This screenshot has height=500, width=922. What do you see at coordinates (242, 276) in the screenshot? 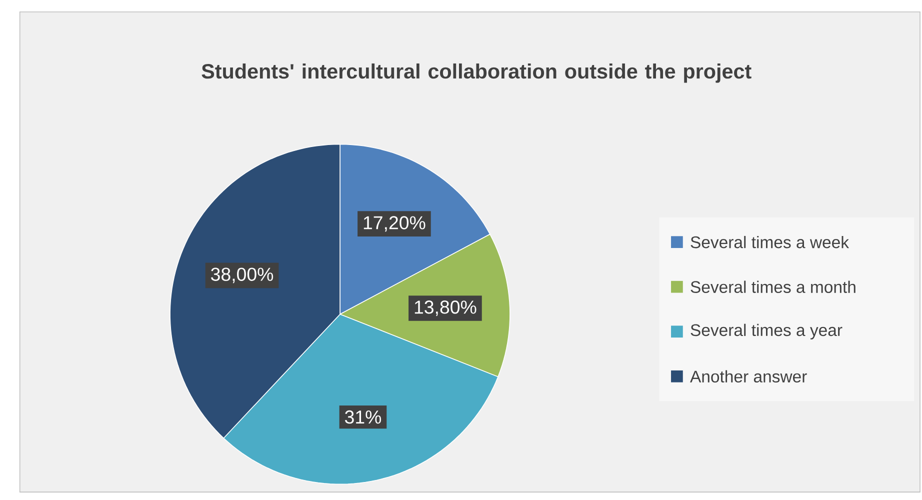
I see `data-label: 38,00%` at bounding box center [242, 276].